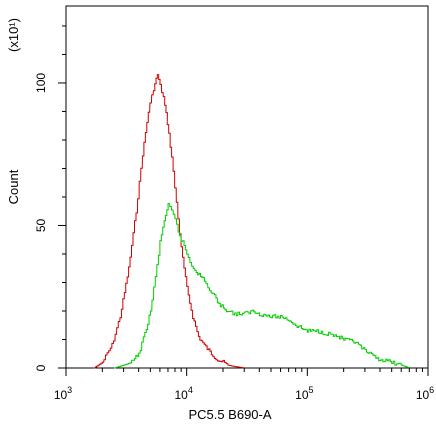 This screenshot has height=427, width=436. What do you see at coordinates (244, 385) in the screenshot?
I see `x-axis-ticks: 10³ 10⁴ 10⁵ 10⁶` at bounding box center [244, 385].